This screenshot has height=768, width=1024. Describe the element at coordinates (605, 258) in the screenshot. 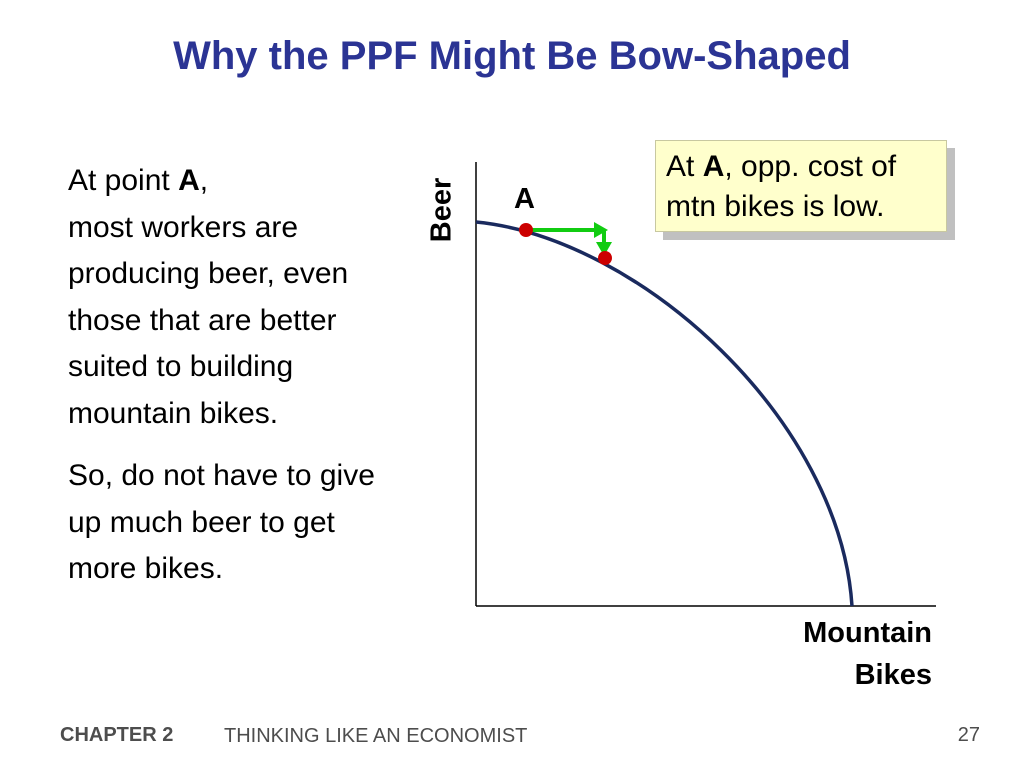

I see `point-b-marker` at that location.